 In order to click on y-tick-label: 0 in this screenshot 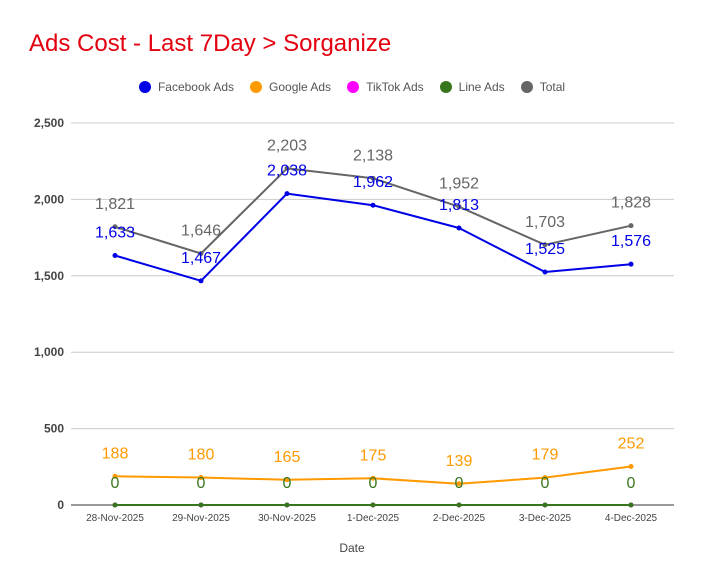, I will do `click(60, 505)`.